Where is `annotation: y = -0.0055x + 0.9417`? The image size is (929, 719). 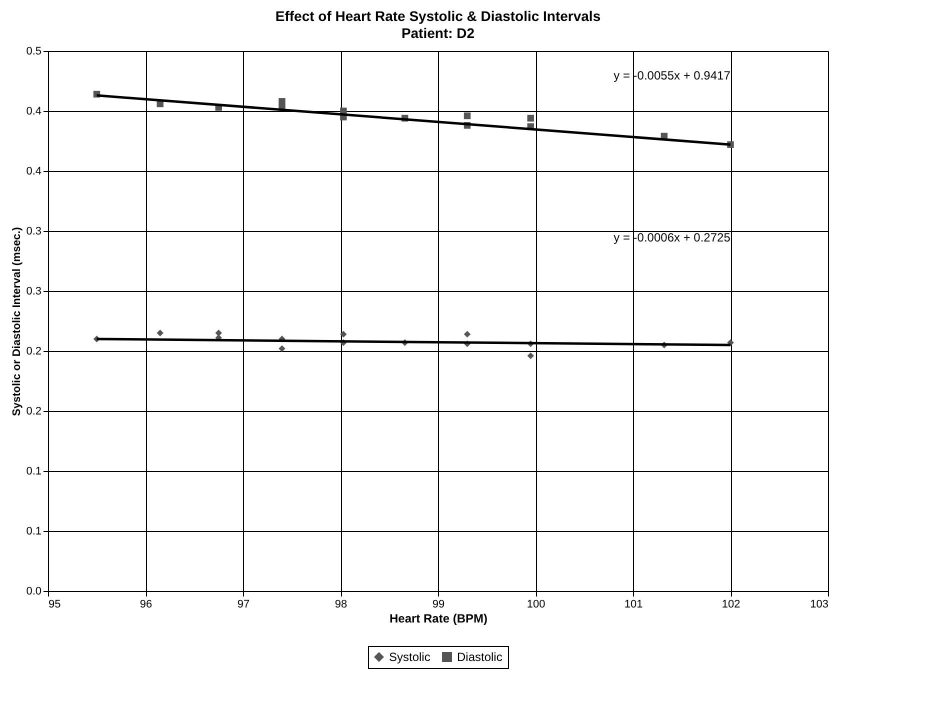 annotation: y = -0.0055x + 0.9417 is located at coordinates (672, 75).